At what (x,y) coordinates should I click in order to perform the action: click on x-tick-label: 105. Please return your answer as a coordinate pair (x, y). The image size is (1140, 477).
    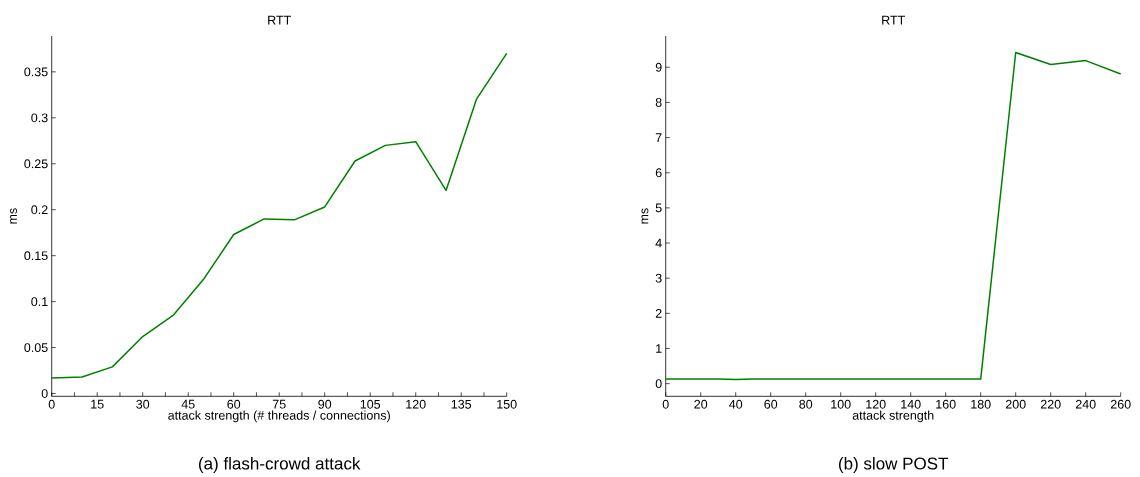
    Looking at the image, I should click on (370, 404).